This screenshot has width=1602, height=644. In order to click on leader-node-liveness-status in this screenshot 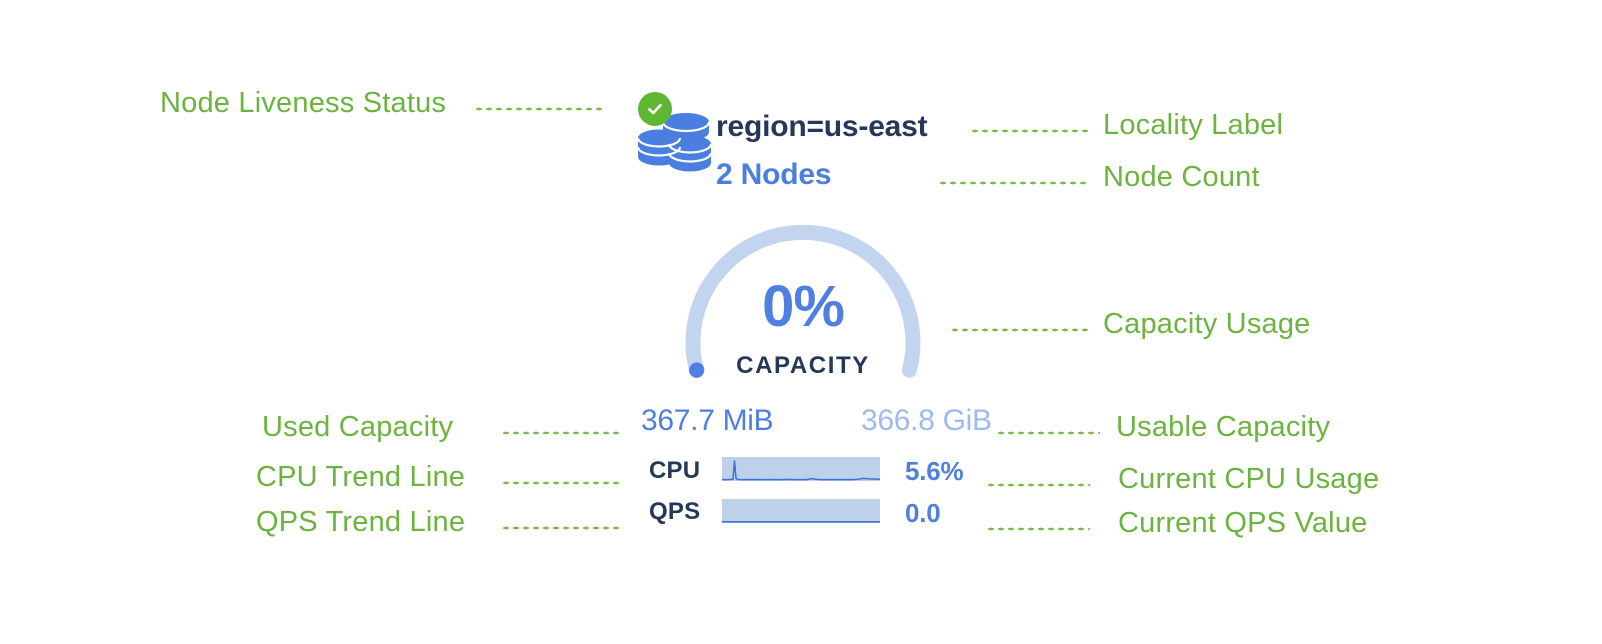, I will do `click(538, 109)`.